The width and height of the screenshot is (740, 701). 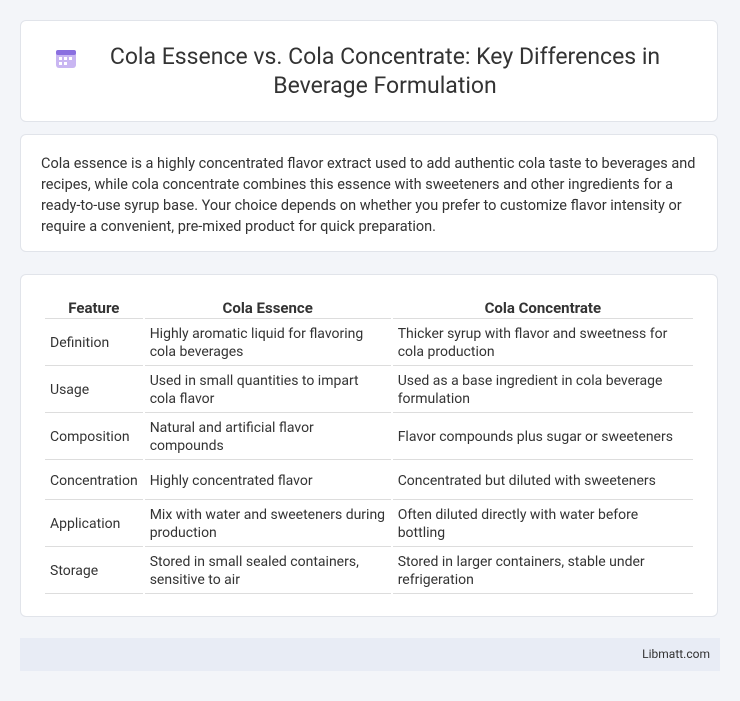 What do you see at coordinates (542, 308) in the screenshot?
I see `column-header: Cola Concentrate` at bounding box center [542, 308].